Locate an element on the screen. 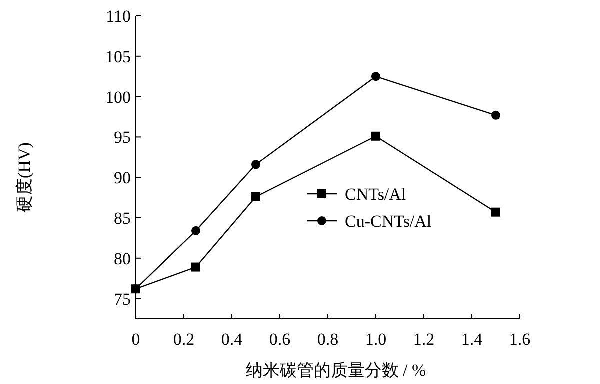 This screenshot has width=600, height=384. y-tick-label: 95 is located at coordinates (122, 138).